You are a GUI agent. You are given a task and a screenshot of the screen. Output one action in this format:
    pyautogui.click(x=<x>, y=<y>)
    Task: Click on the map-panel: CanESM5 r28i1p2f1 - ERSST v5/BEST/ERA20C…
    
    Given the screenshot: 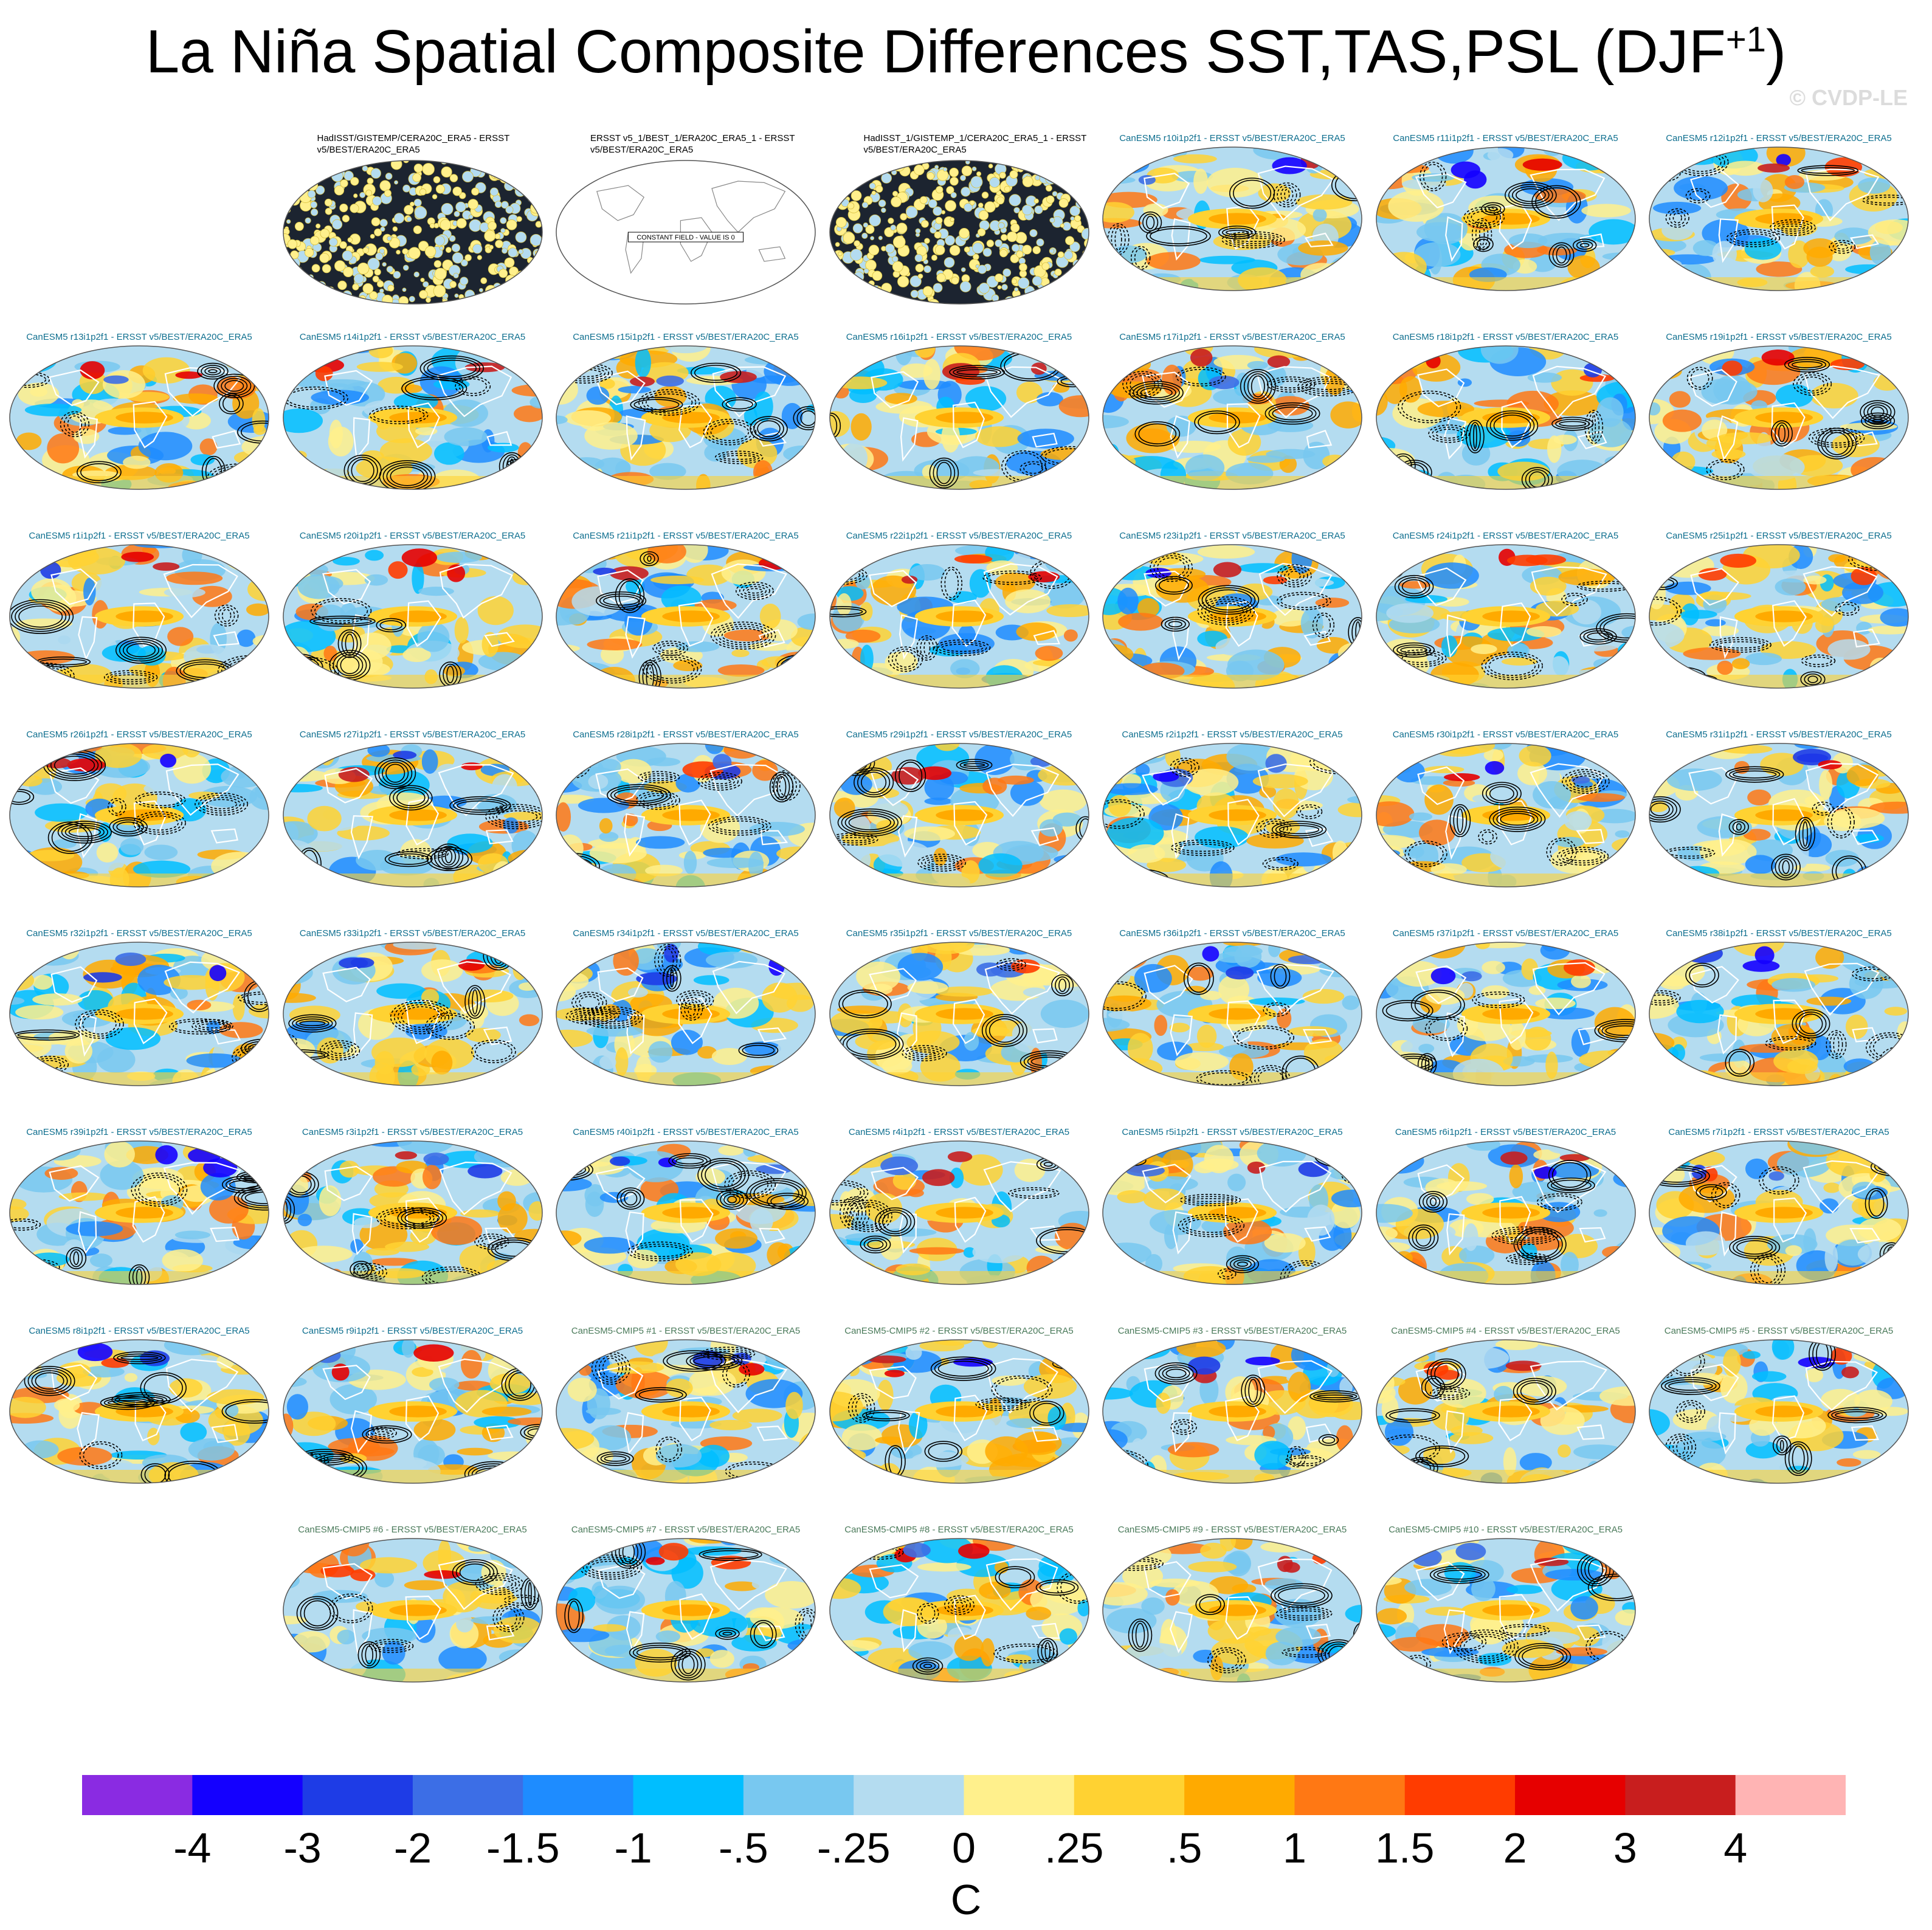 What is the action you would take?
    pyautogui.click(x=685, y=808)
    